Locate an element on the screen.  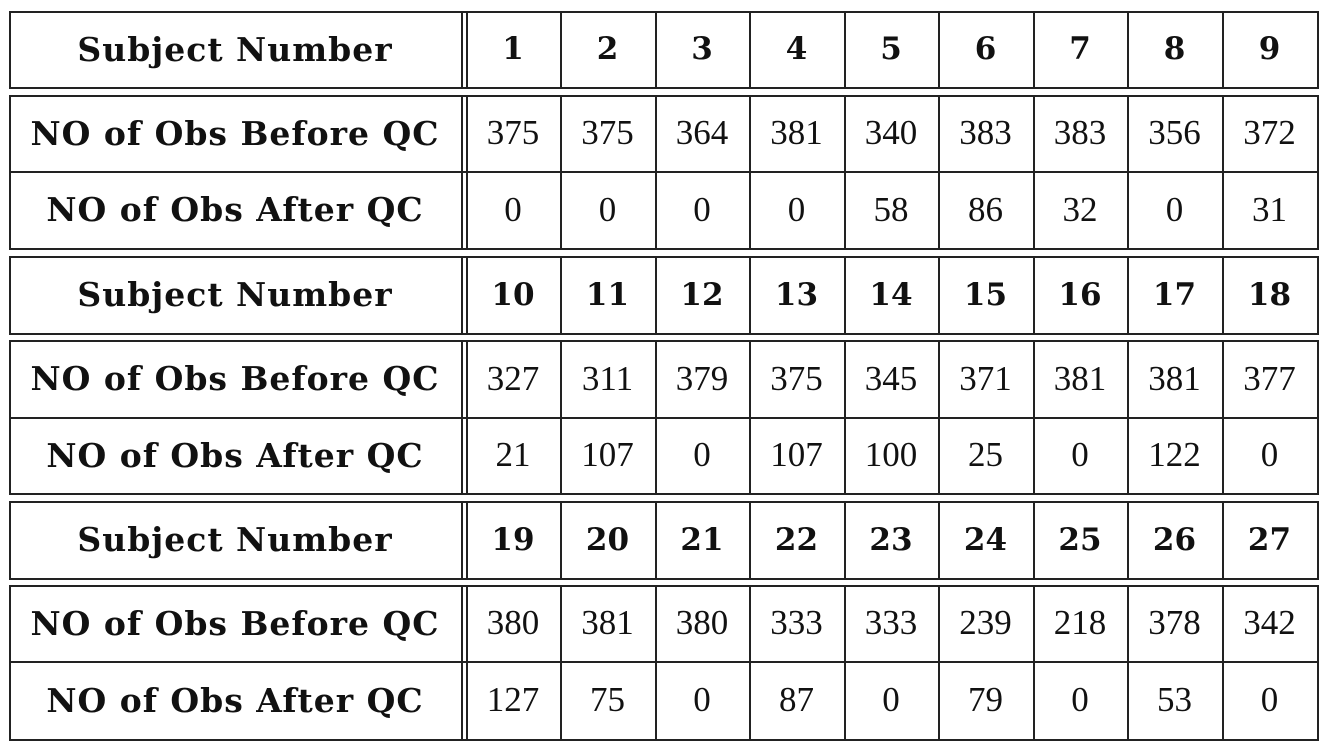
subject-number-cell: 14 is located at coordinates (891, 294).